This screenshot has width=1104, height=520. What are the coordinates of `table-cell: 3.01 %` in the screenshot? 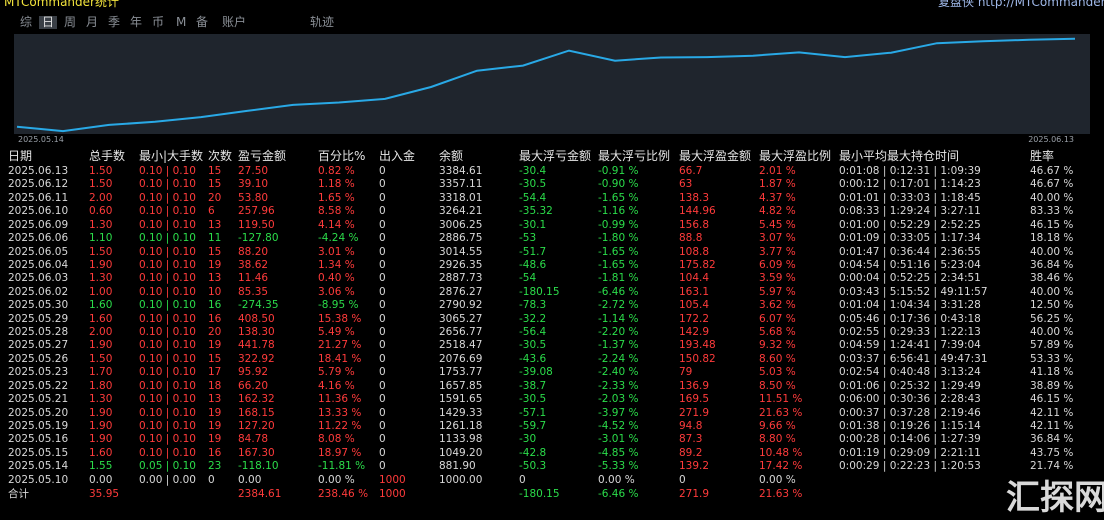 It's located at (336, 251).